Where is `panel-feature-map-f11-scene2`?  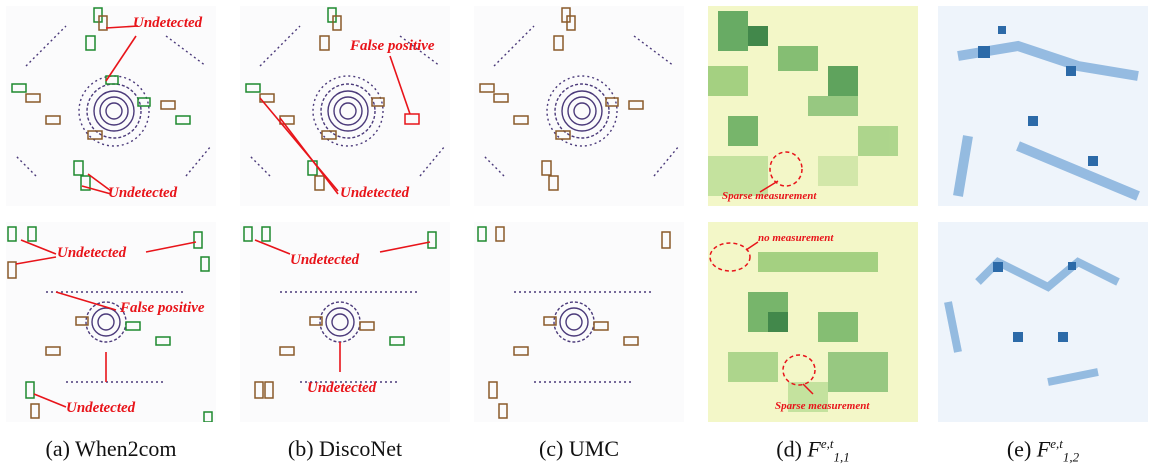 panel-feature-map-f11-scene2 is located at coordinates (813, 322).